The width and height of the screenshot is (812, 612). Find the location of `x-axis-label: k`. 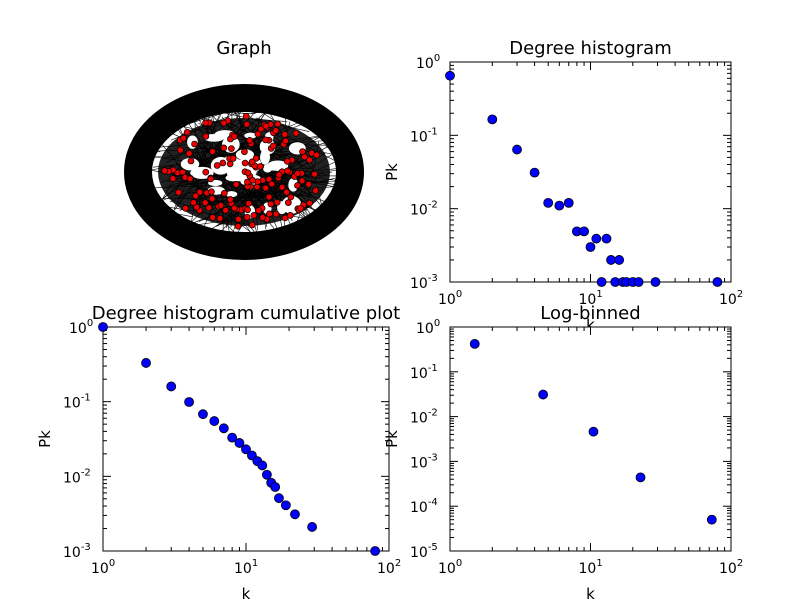

x-axis-label: k is located at coordinates (590, 594).